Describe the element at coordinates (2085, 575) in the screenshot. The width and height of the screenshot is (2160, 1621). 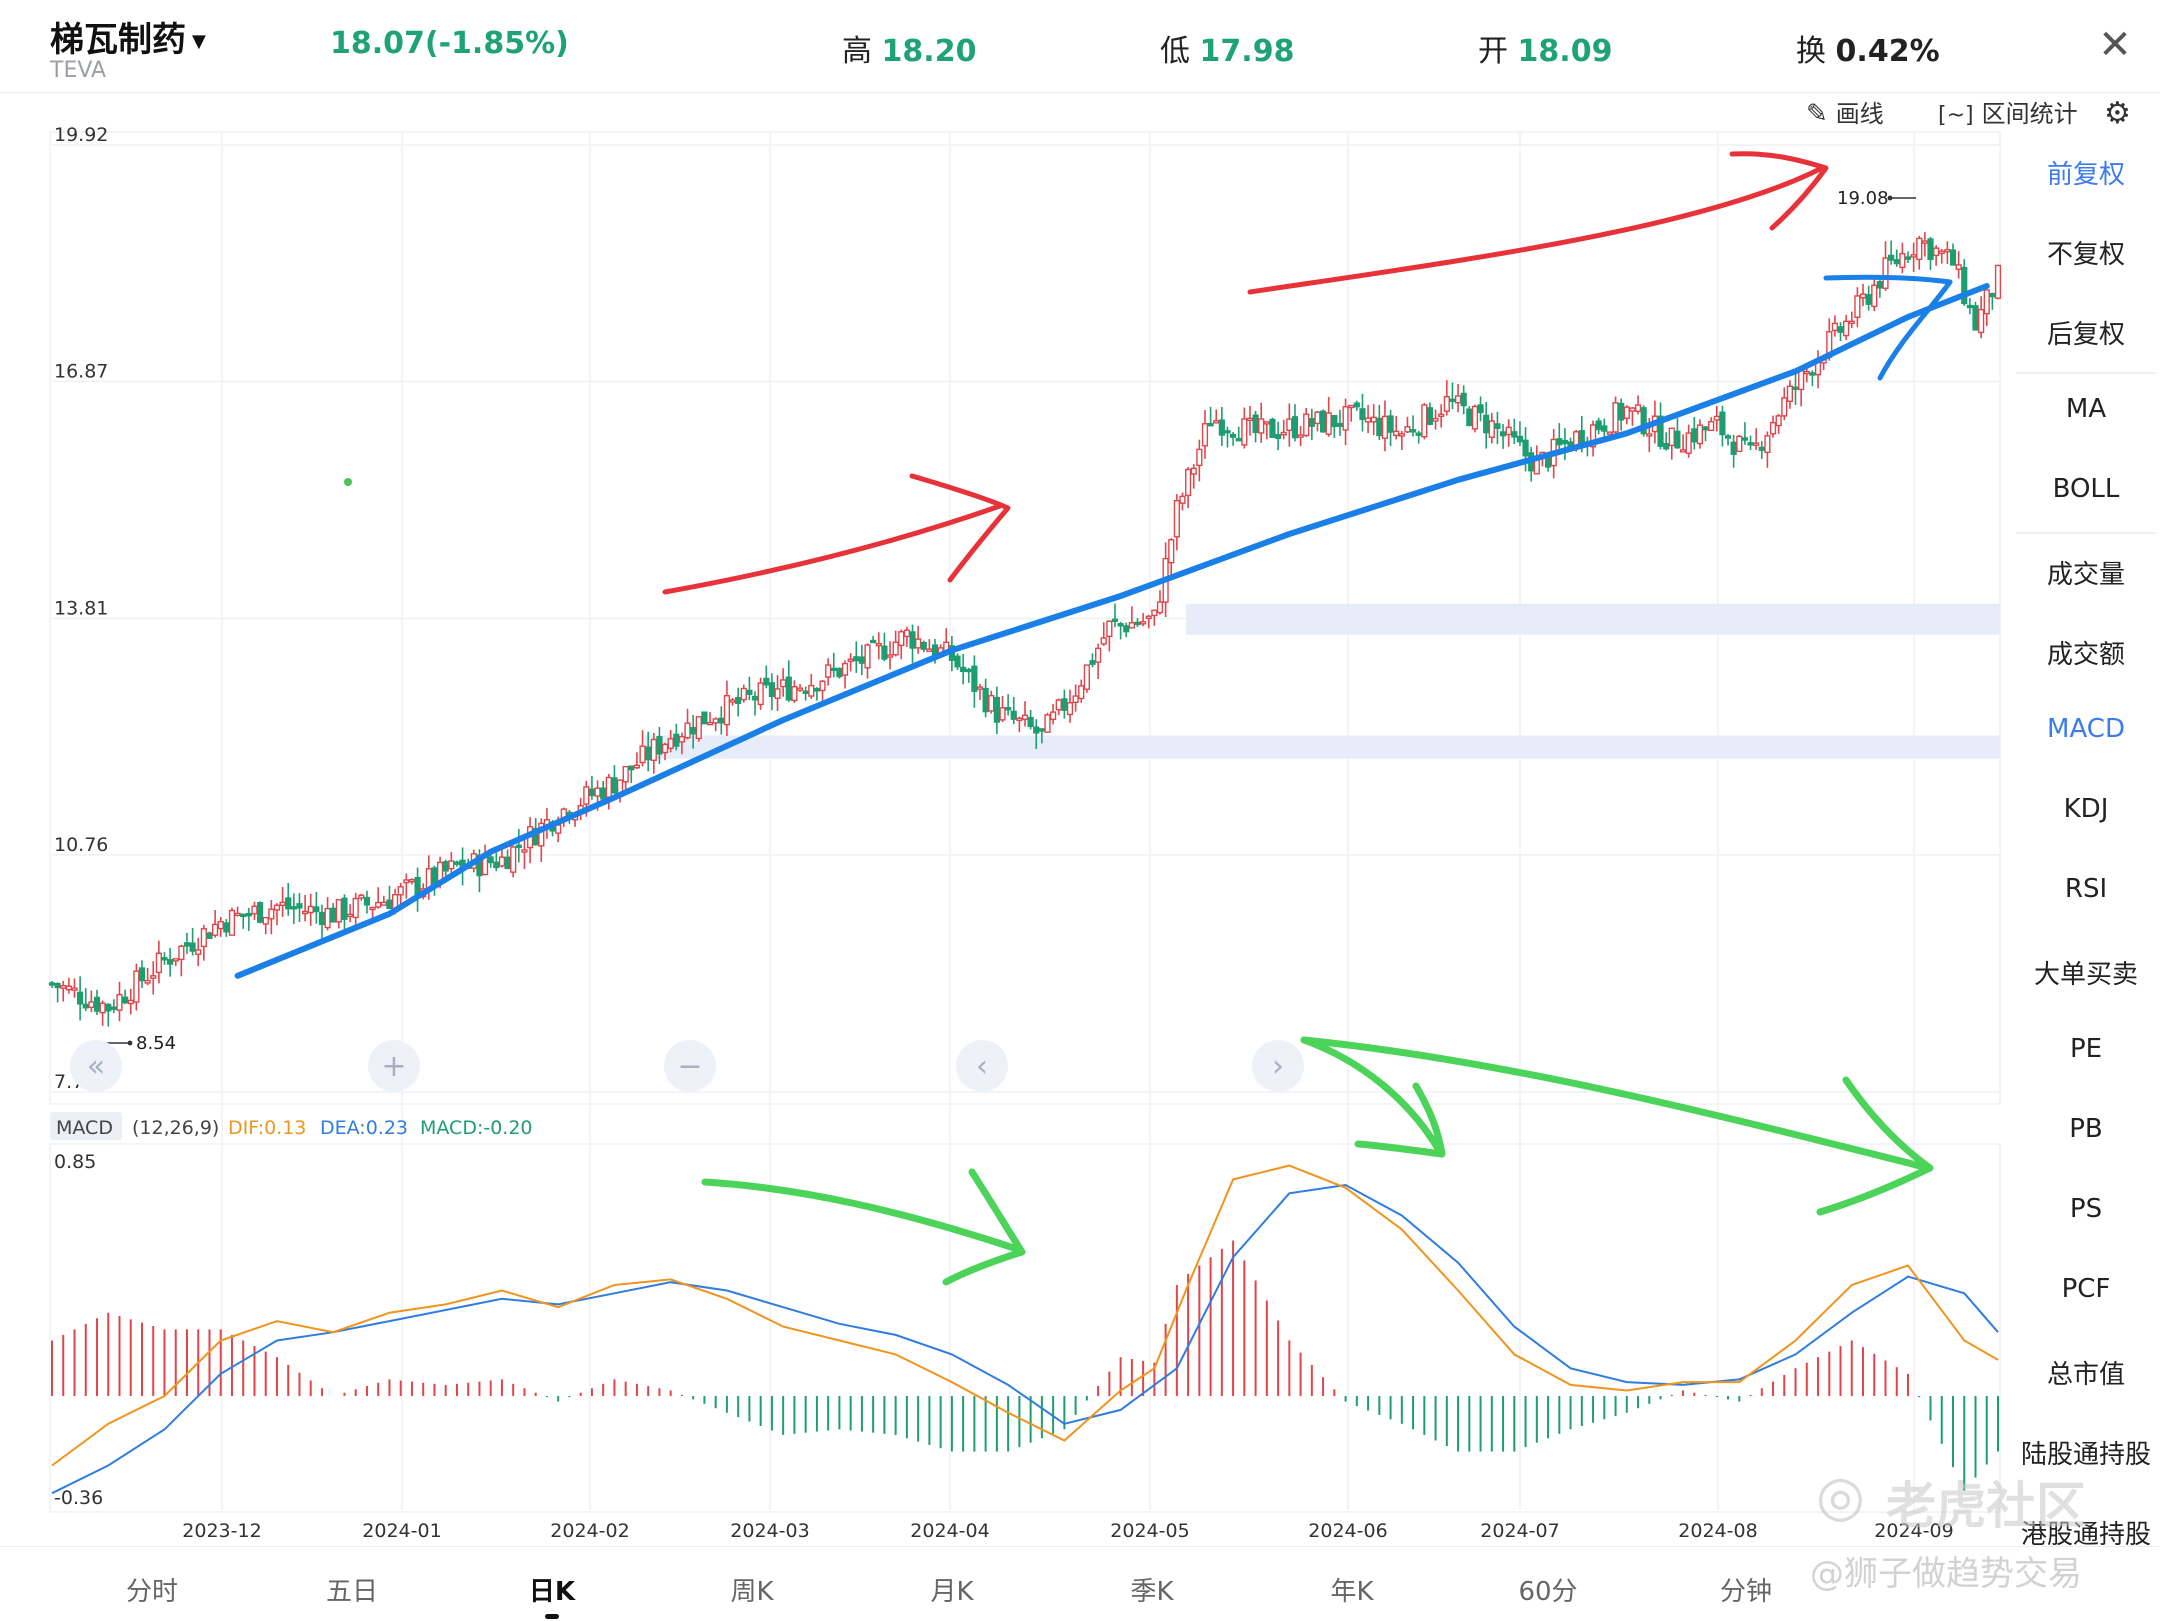
I see `side-item-5: 成交量` at that location.